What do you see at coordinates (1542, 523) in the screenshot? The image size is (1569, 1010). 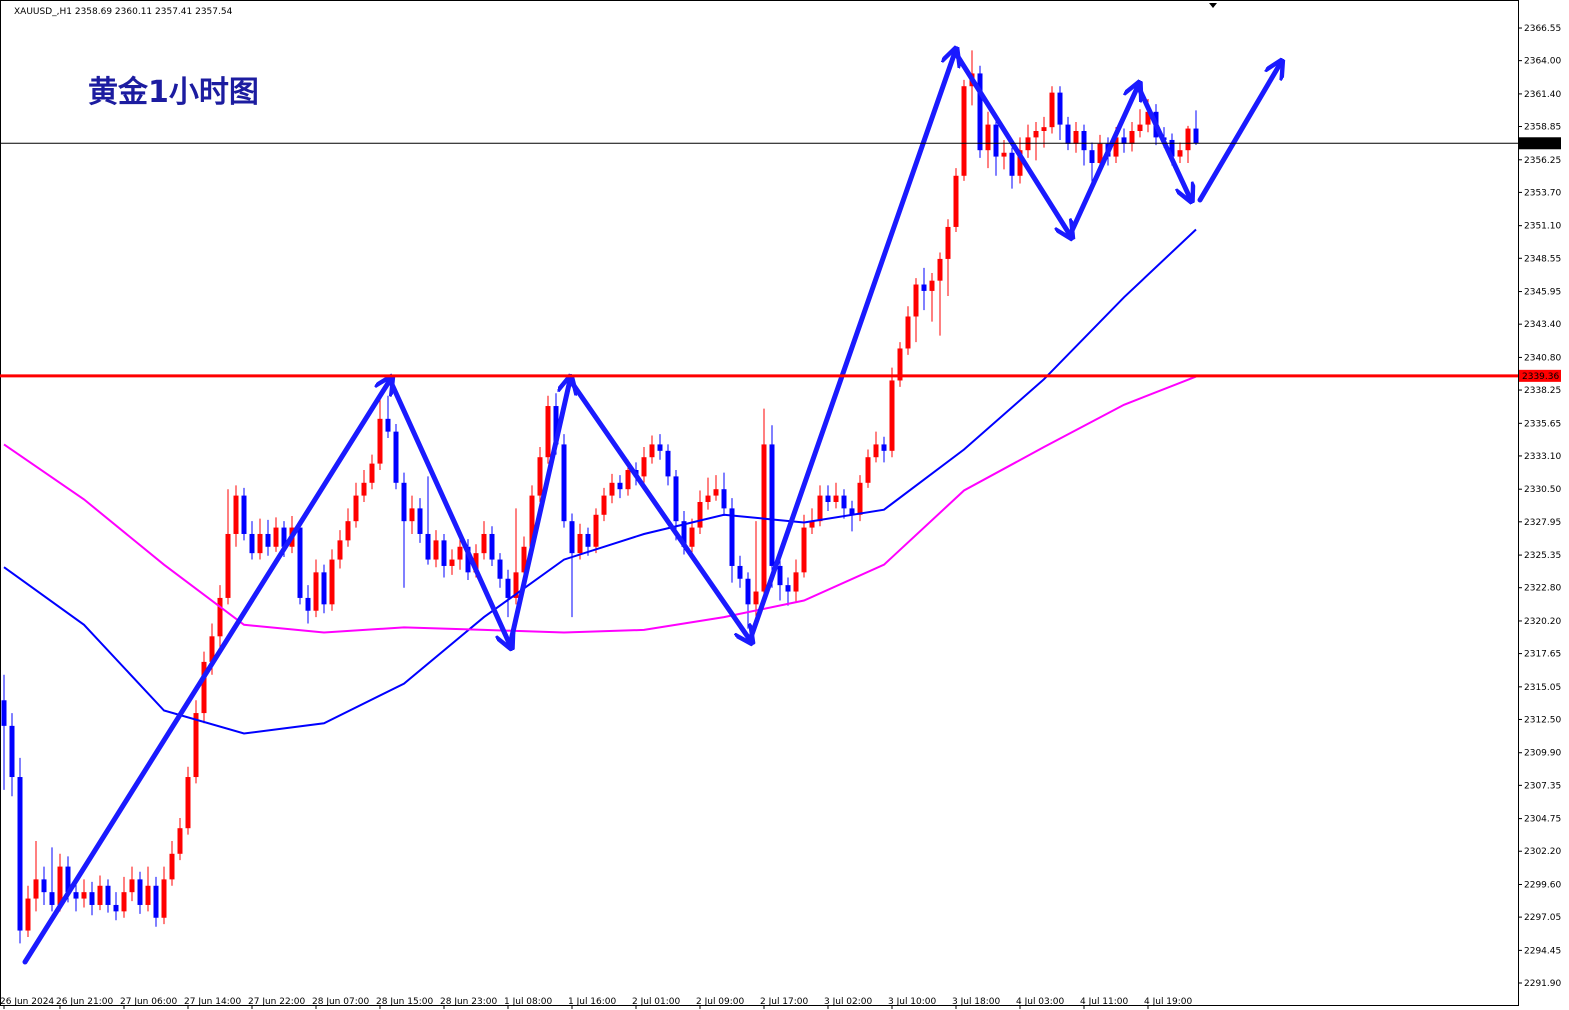 I see `y-tick-label: 2327.95` at bounding box center [1542, 523].